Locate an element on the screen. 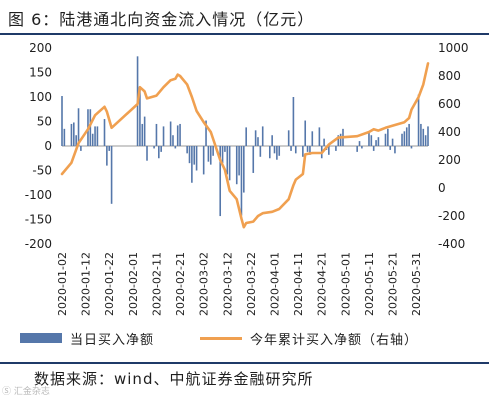 The height and width of the screenshot is (404, 489). legend-line-swatch is located at coordinates (221, 338).